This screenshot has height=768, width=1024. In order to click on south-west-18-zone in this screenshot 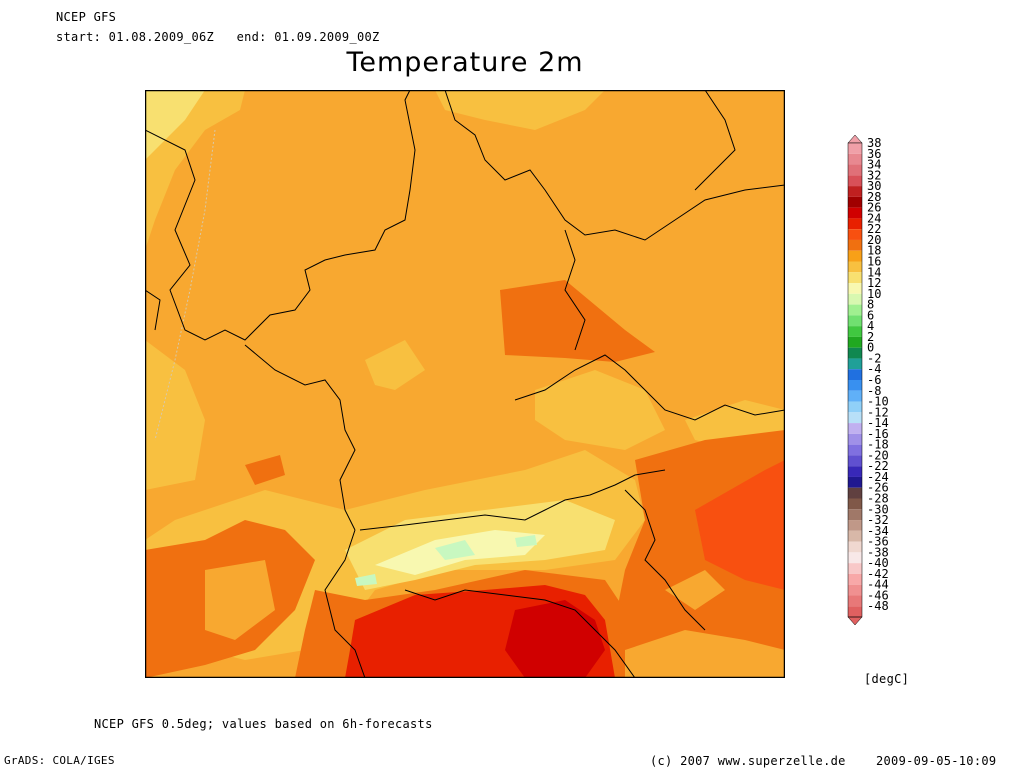, I will do `click(240, 600)`.